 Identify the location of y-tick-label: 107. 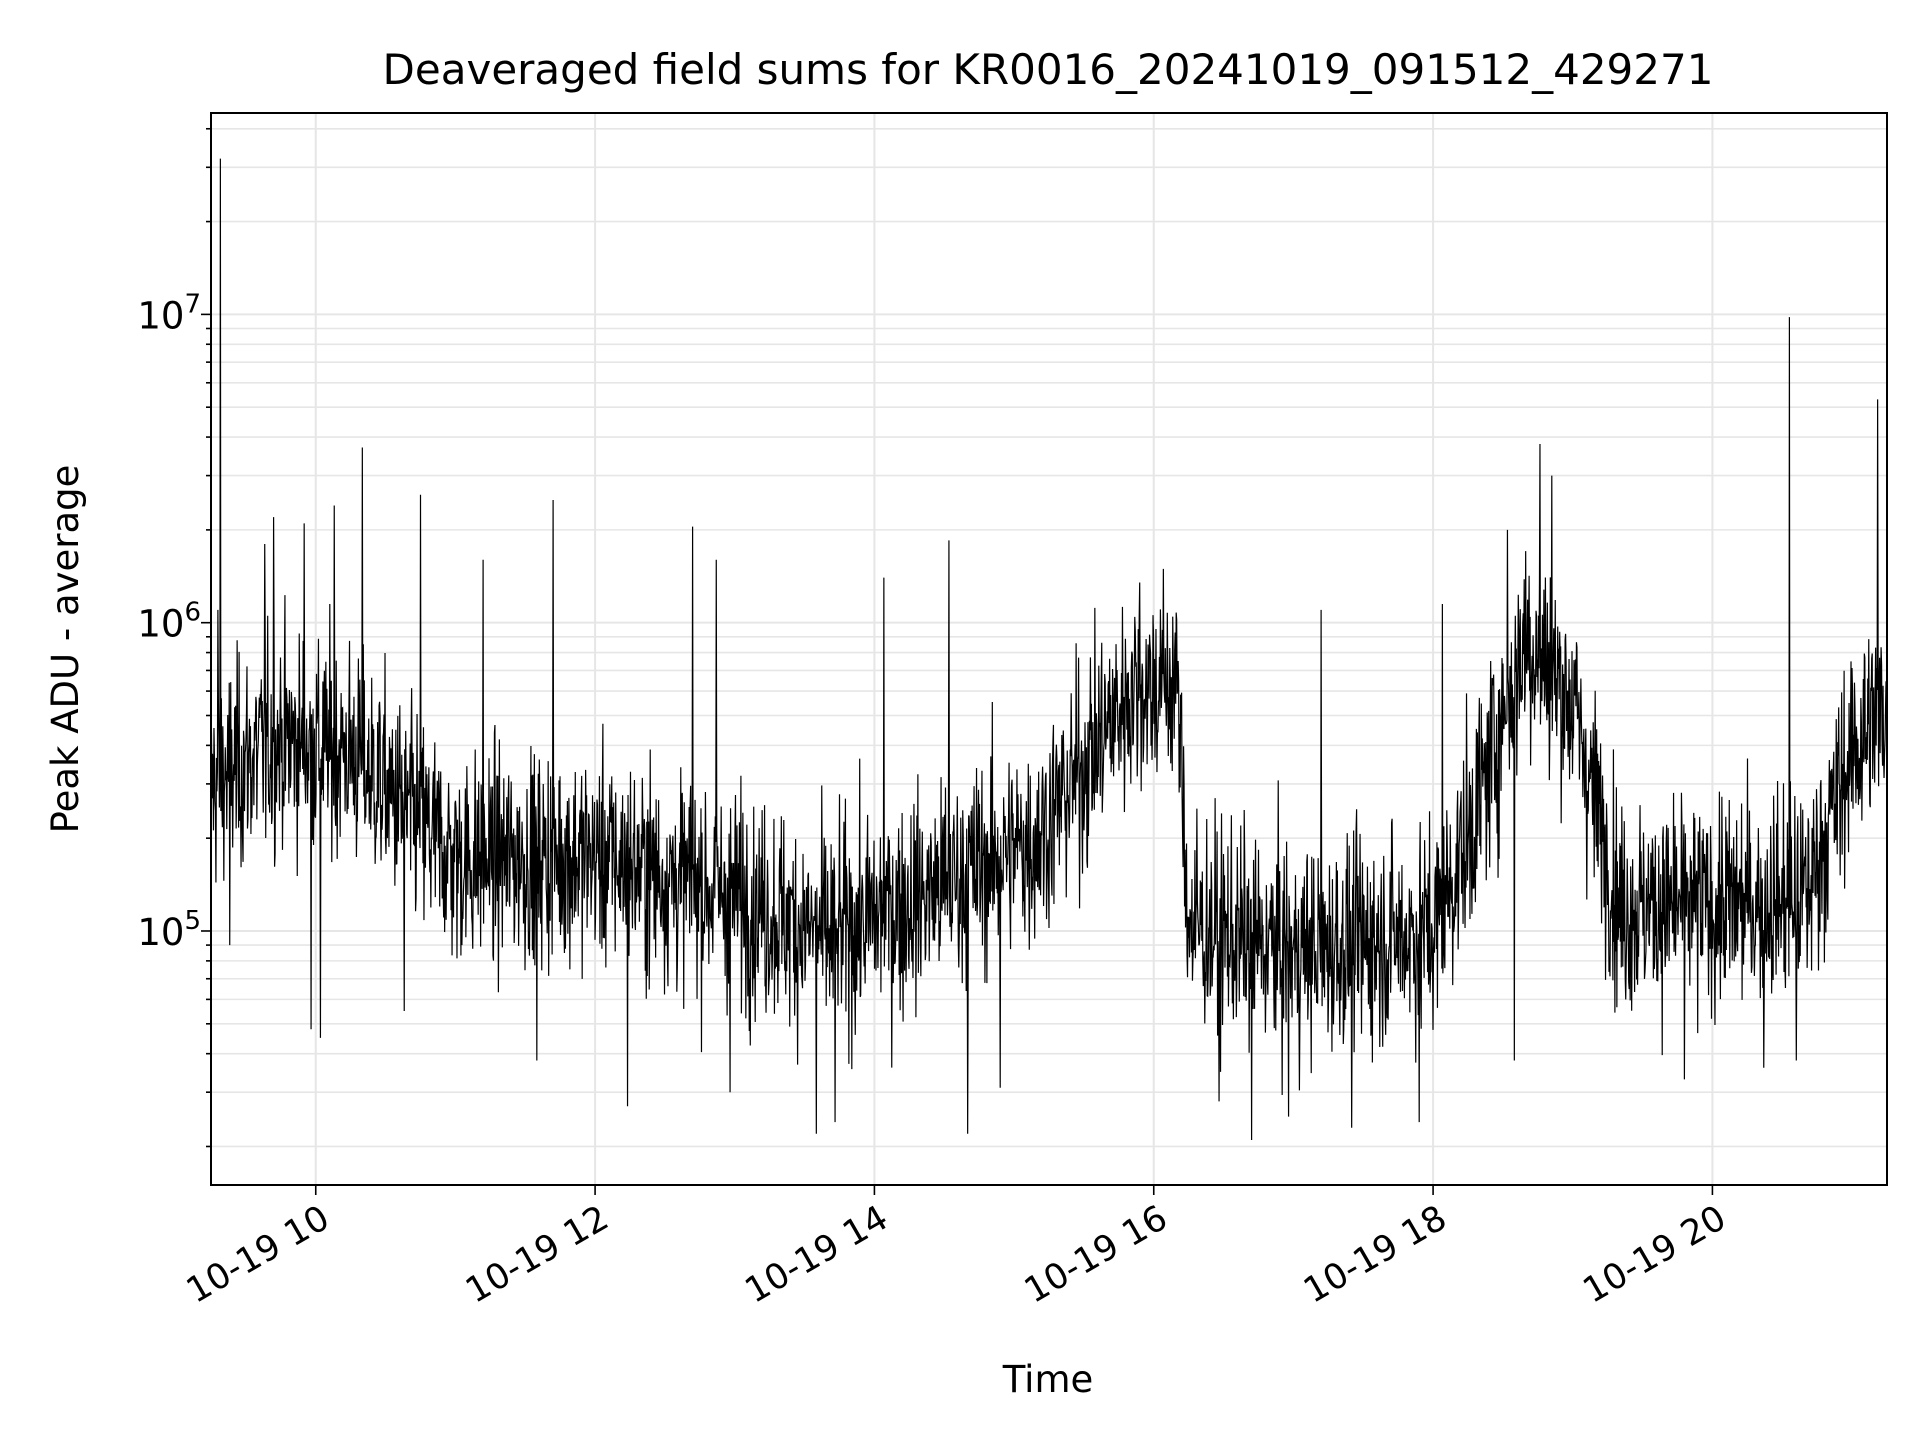
(169, 313).